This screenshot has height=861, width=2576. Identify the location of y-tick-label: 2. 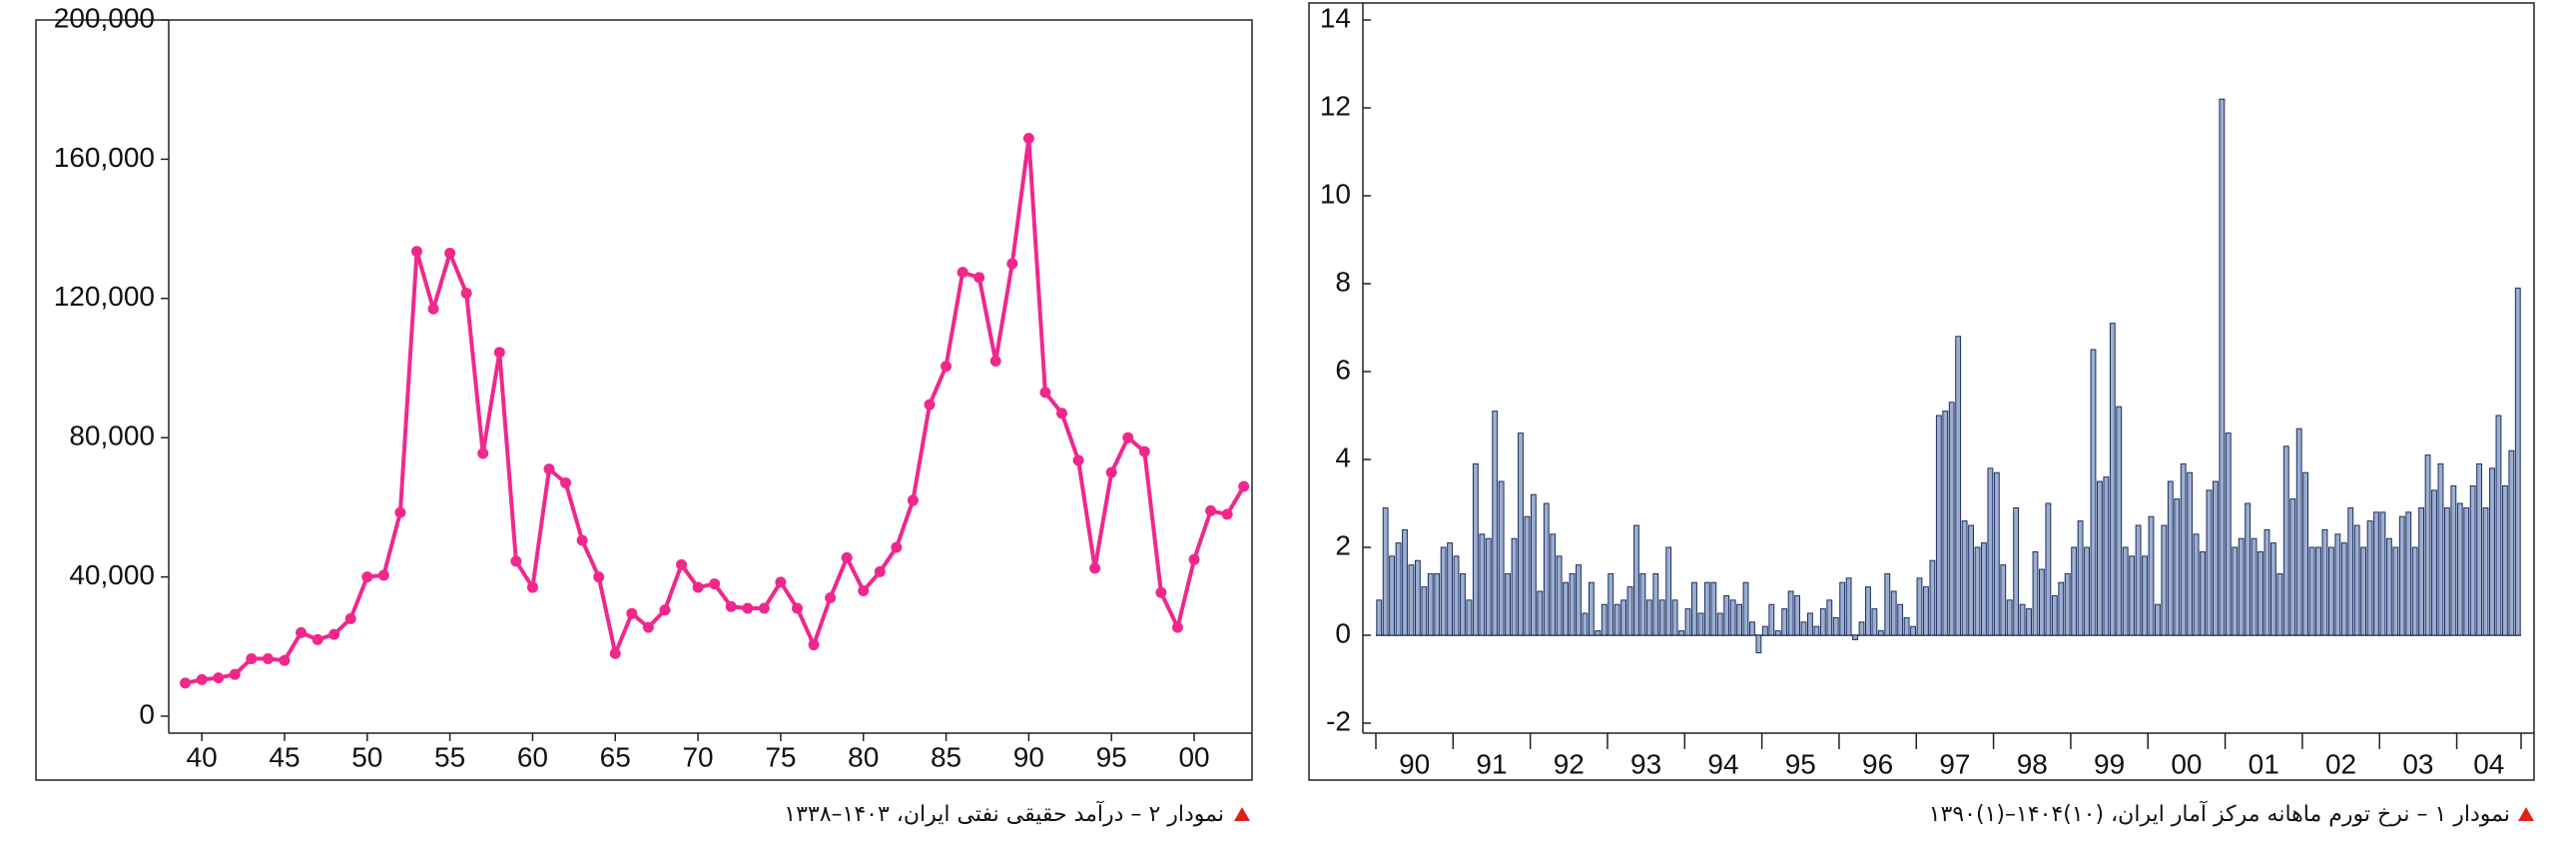
(1343, 544).